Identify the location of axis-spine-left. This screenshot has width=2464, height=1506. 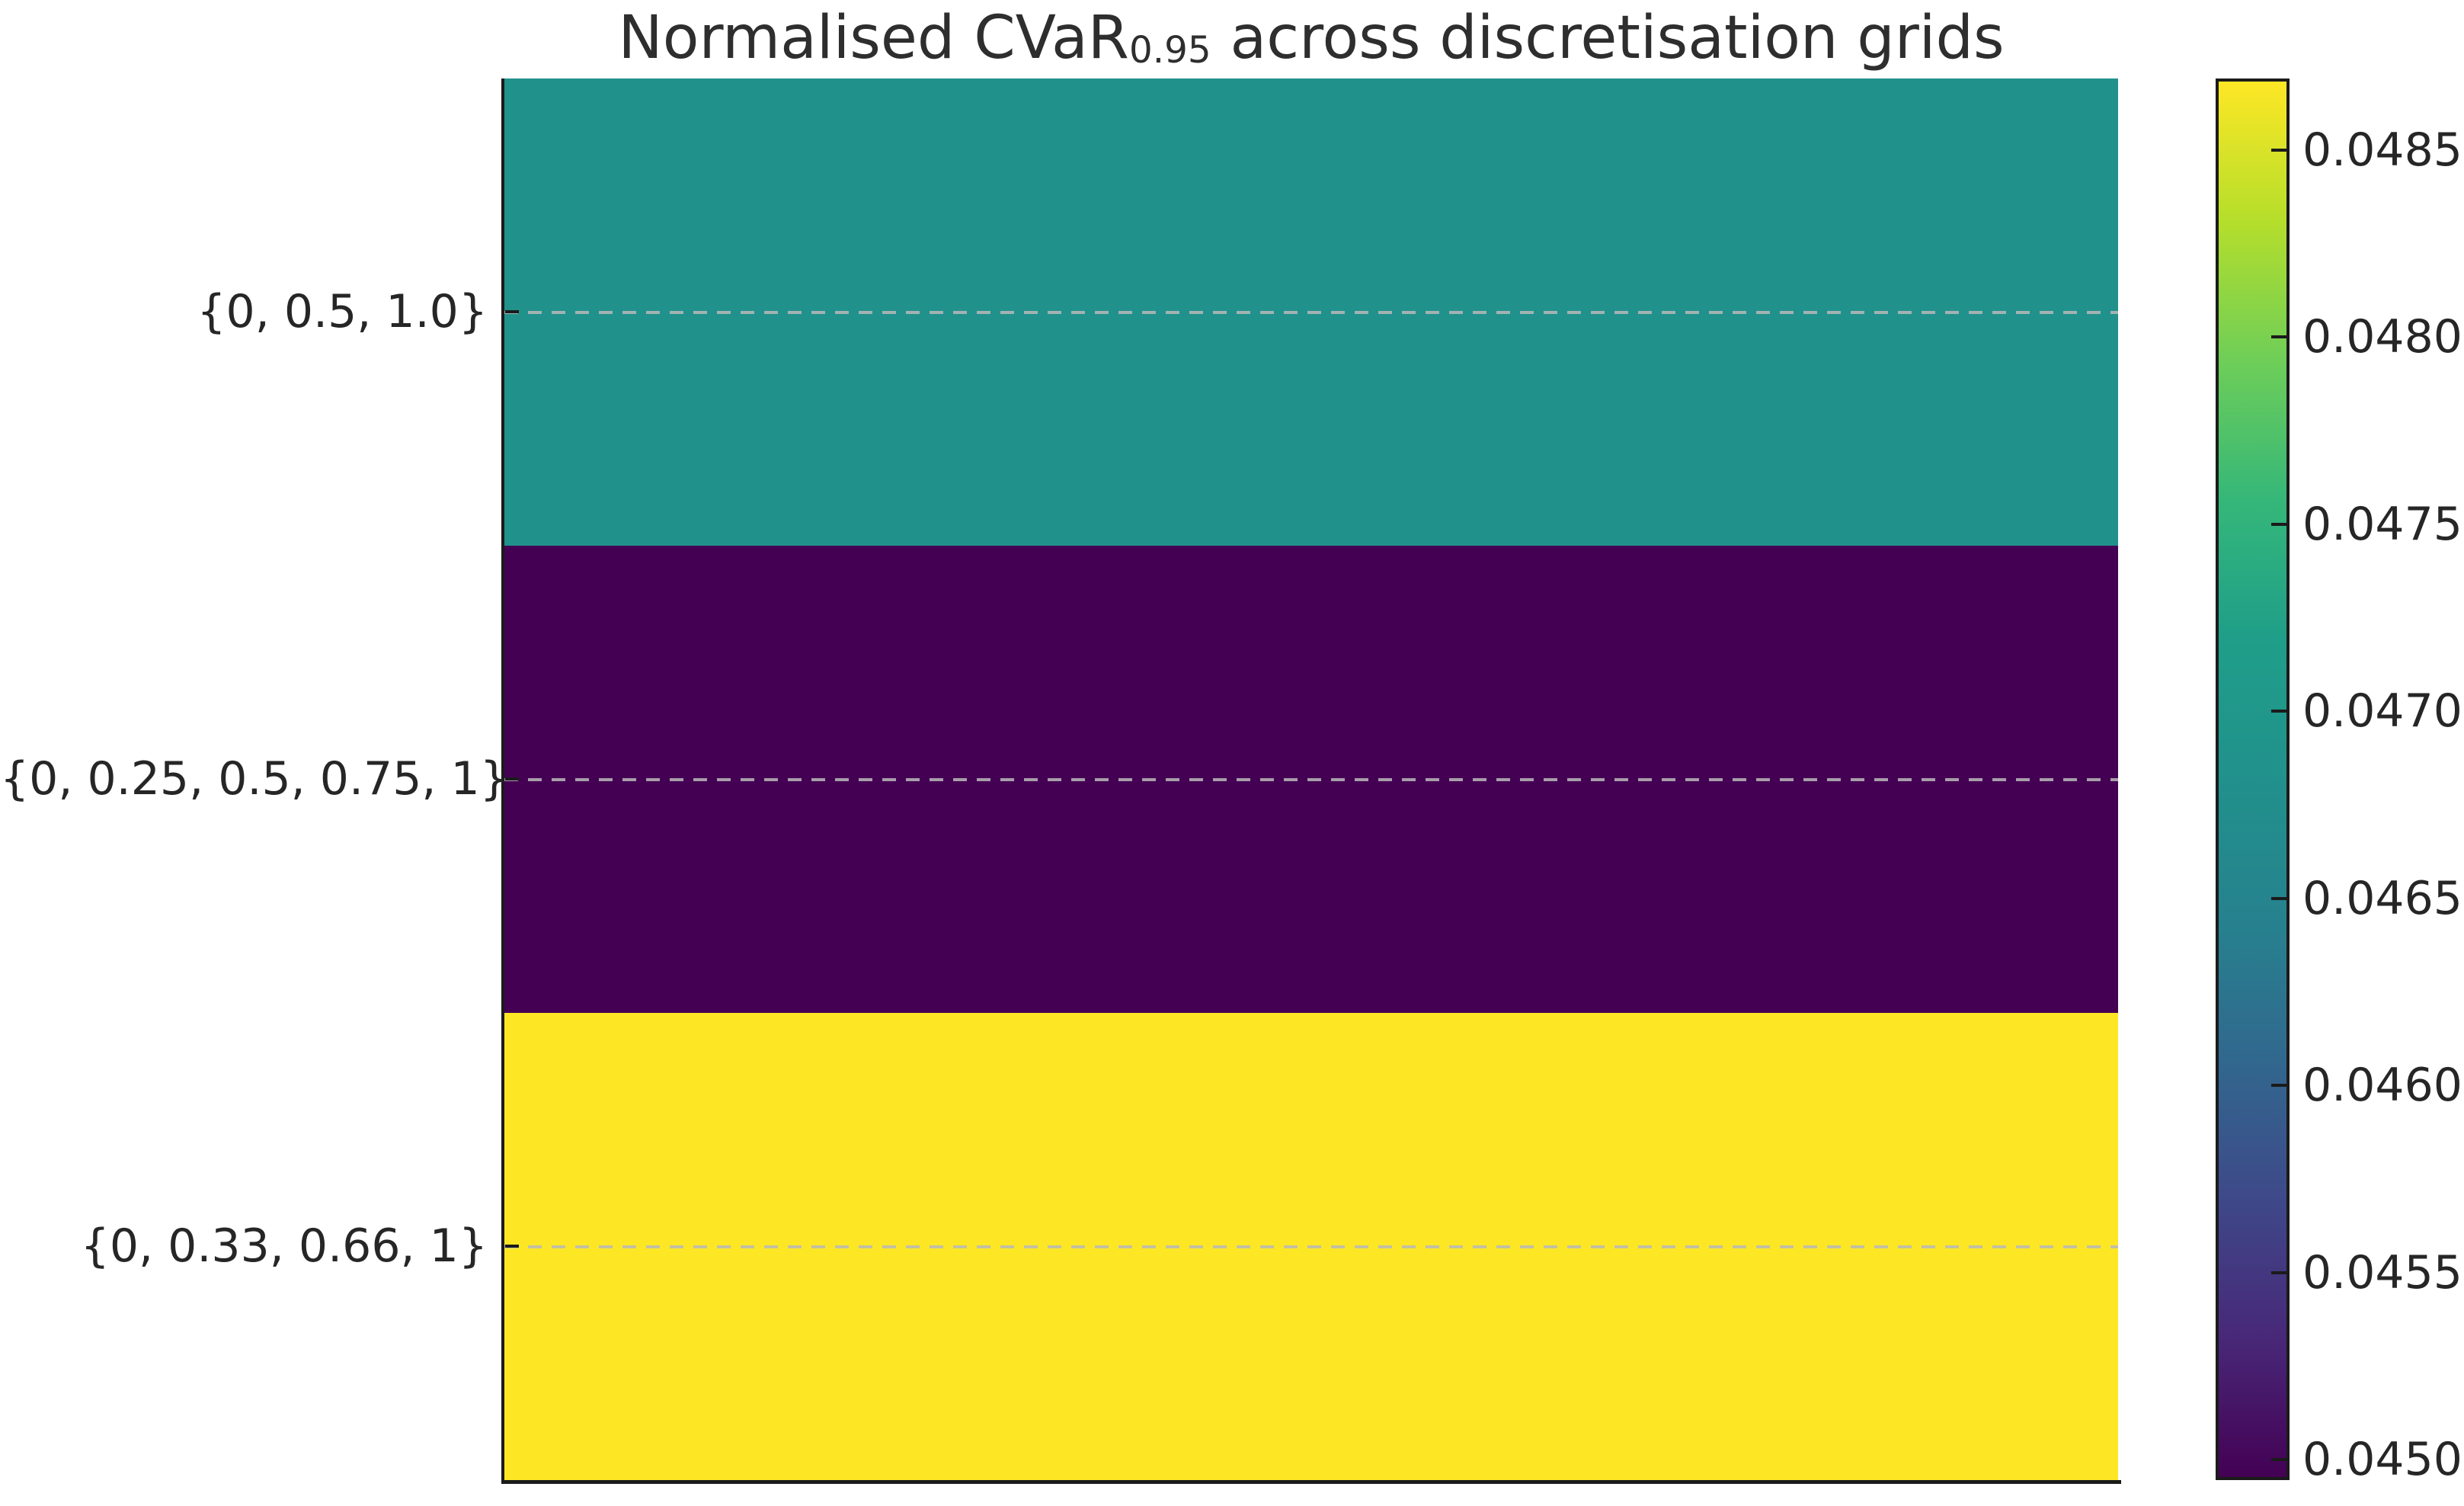
(502, 781).